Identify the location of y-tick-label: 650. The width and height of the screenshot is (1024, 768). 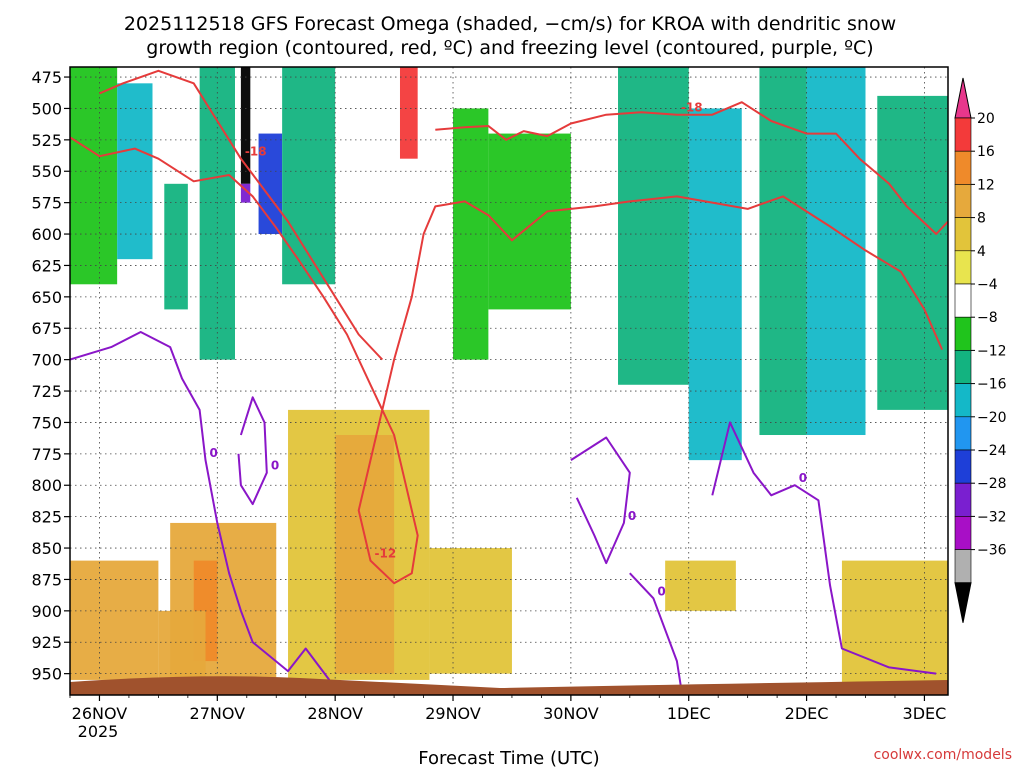
(46, 297).